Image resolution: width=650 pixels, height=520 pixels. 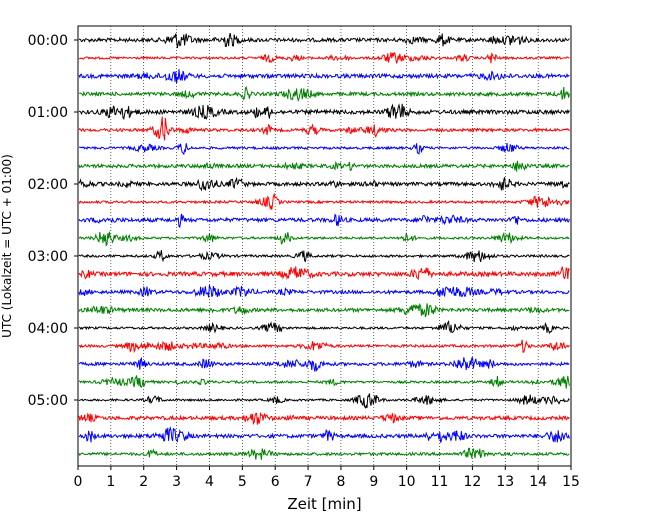 What do you see at coordinates (308, 482) in the screenshot?
I see `x-tick-label: 7` at bounding box center [308, 482].